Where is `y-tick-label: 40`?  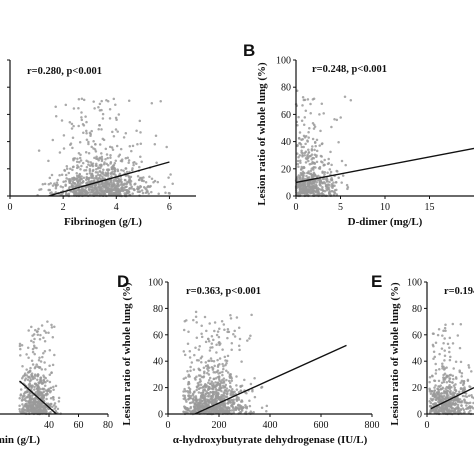 y-tick-label: 40 is located at coordinates (417, 362).